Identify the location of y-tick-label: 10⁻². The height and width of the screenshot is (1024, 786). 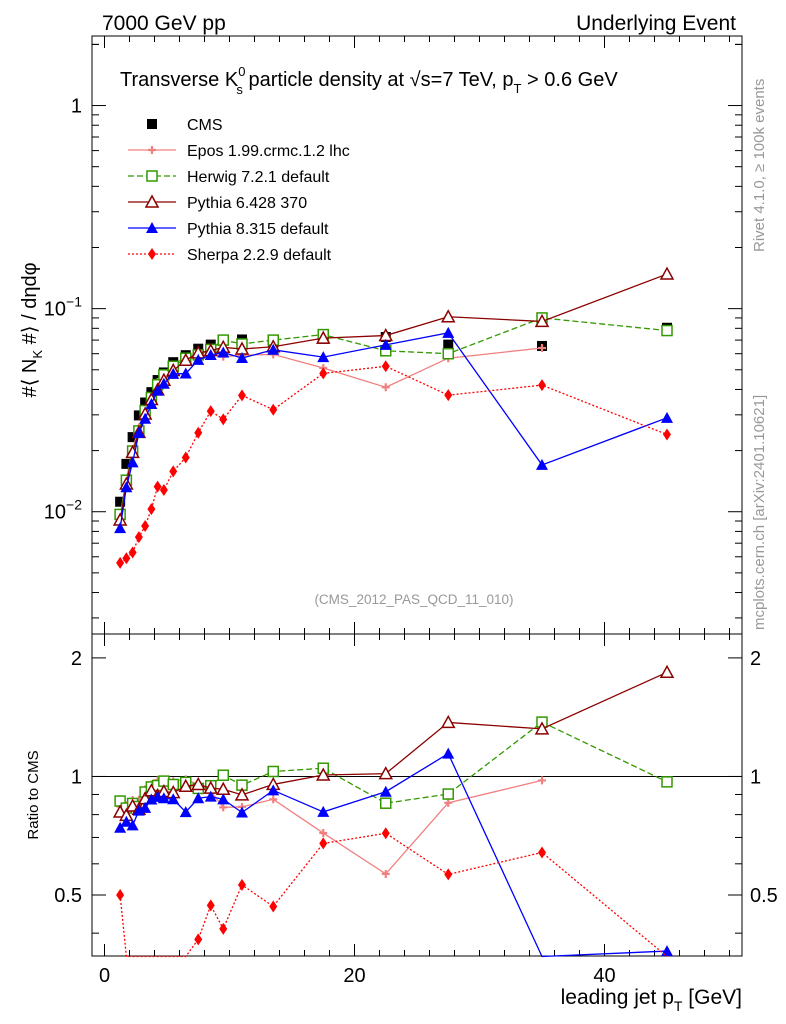
(63, 510).